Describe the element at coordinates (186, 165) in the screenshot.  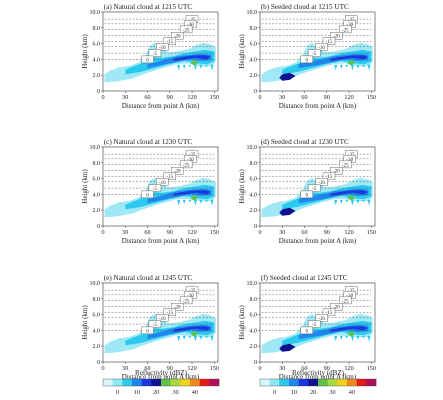
I see `isotherm-label: -25` at that location.